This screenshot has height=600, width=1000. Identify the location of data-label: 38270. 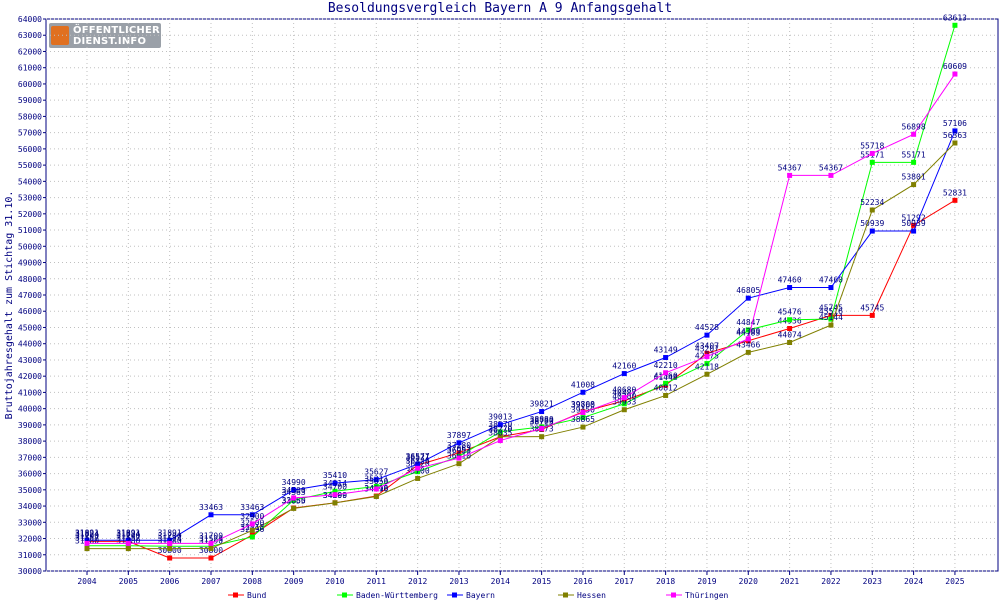
(500, 429).